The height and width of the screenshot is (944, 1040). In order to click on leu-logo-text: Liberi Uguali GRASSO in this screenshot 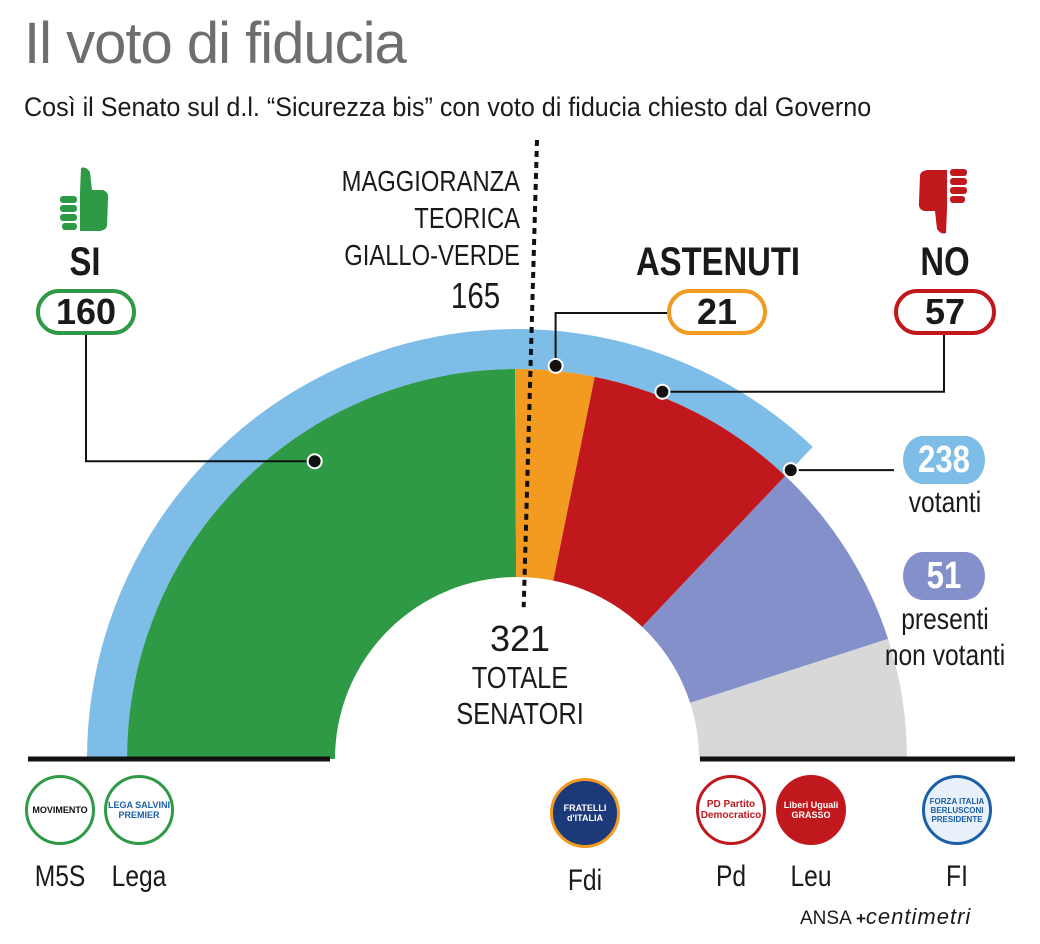, I will do `click(811, 810)`.